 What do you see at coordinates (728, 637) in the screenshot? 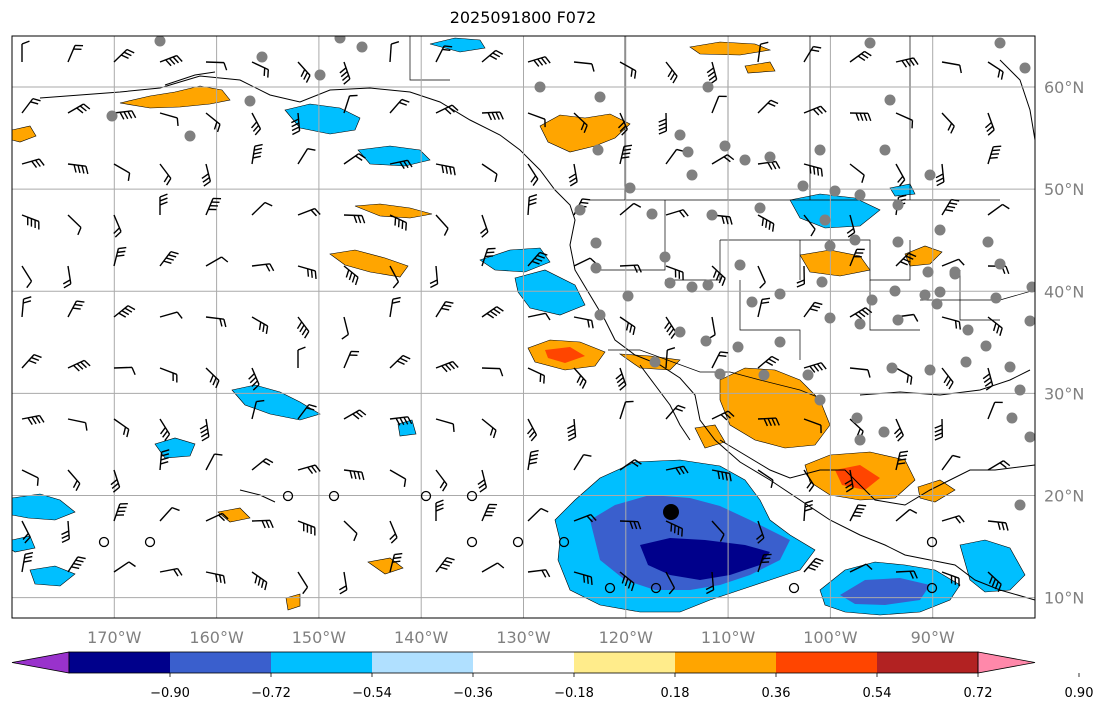
I see `longitude-tick-label: 110°W` at bounding box center [728, 637].